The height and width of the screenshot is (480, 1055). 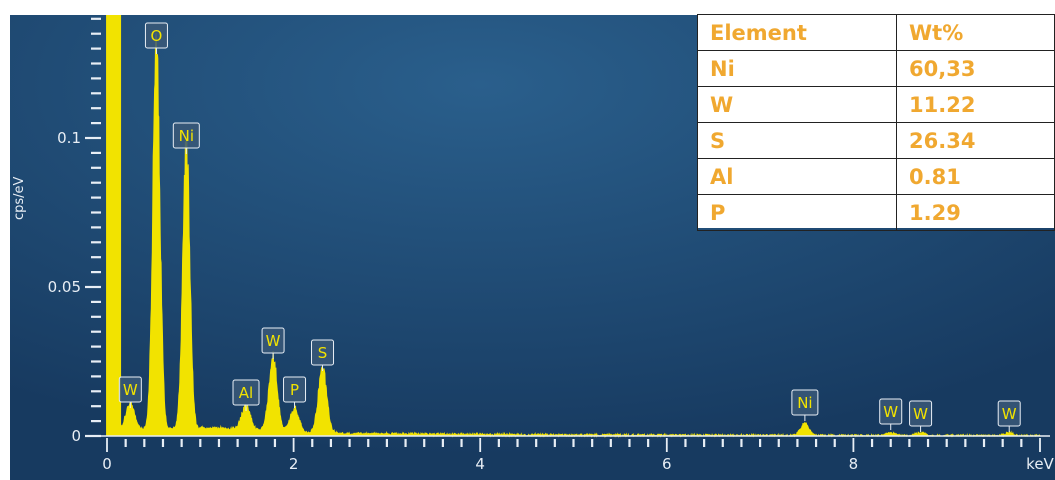 What do you see at coordinates (480, 464) in the screenshot?
I see `x-tick-label: 4` at bounding box center [480, 464].